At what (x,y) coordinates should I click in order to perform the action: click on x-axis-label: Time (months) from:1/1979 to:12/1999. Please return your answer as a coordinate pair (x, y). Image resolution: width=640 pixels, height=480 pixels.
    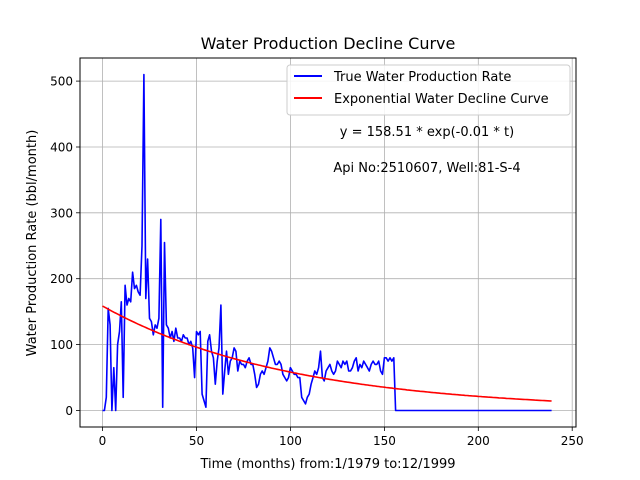
    Looking at the image, I should click on (327, 464).